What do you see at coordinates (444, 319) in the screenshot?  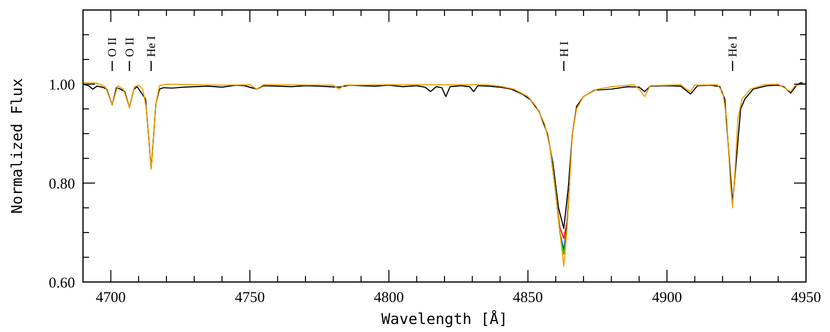 I see `x-axis-title: Wavelength [Å]` at bounding box center [444, 319].